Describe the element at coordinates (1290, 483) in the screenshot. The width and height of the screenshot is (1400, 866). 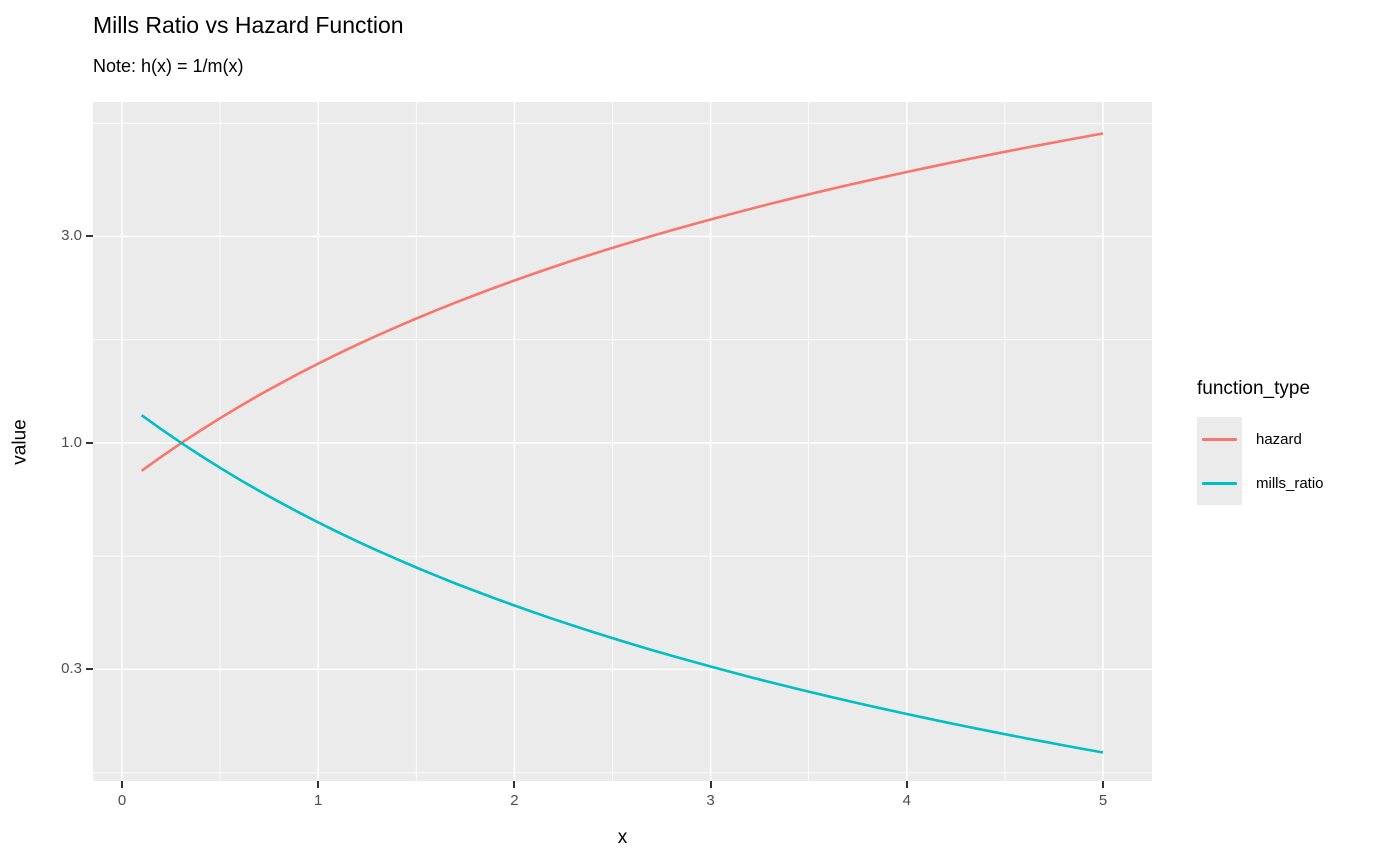
I see `legend-label-mills-ratio: mills_ratio` at that location.